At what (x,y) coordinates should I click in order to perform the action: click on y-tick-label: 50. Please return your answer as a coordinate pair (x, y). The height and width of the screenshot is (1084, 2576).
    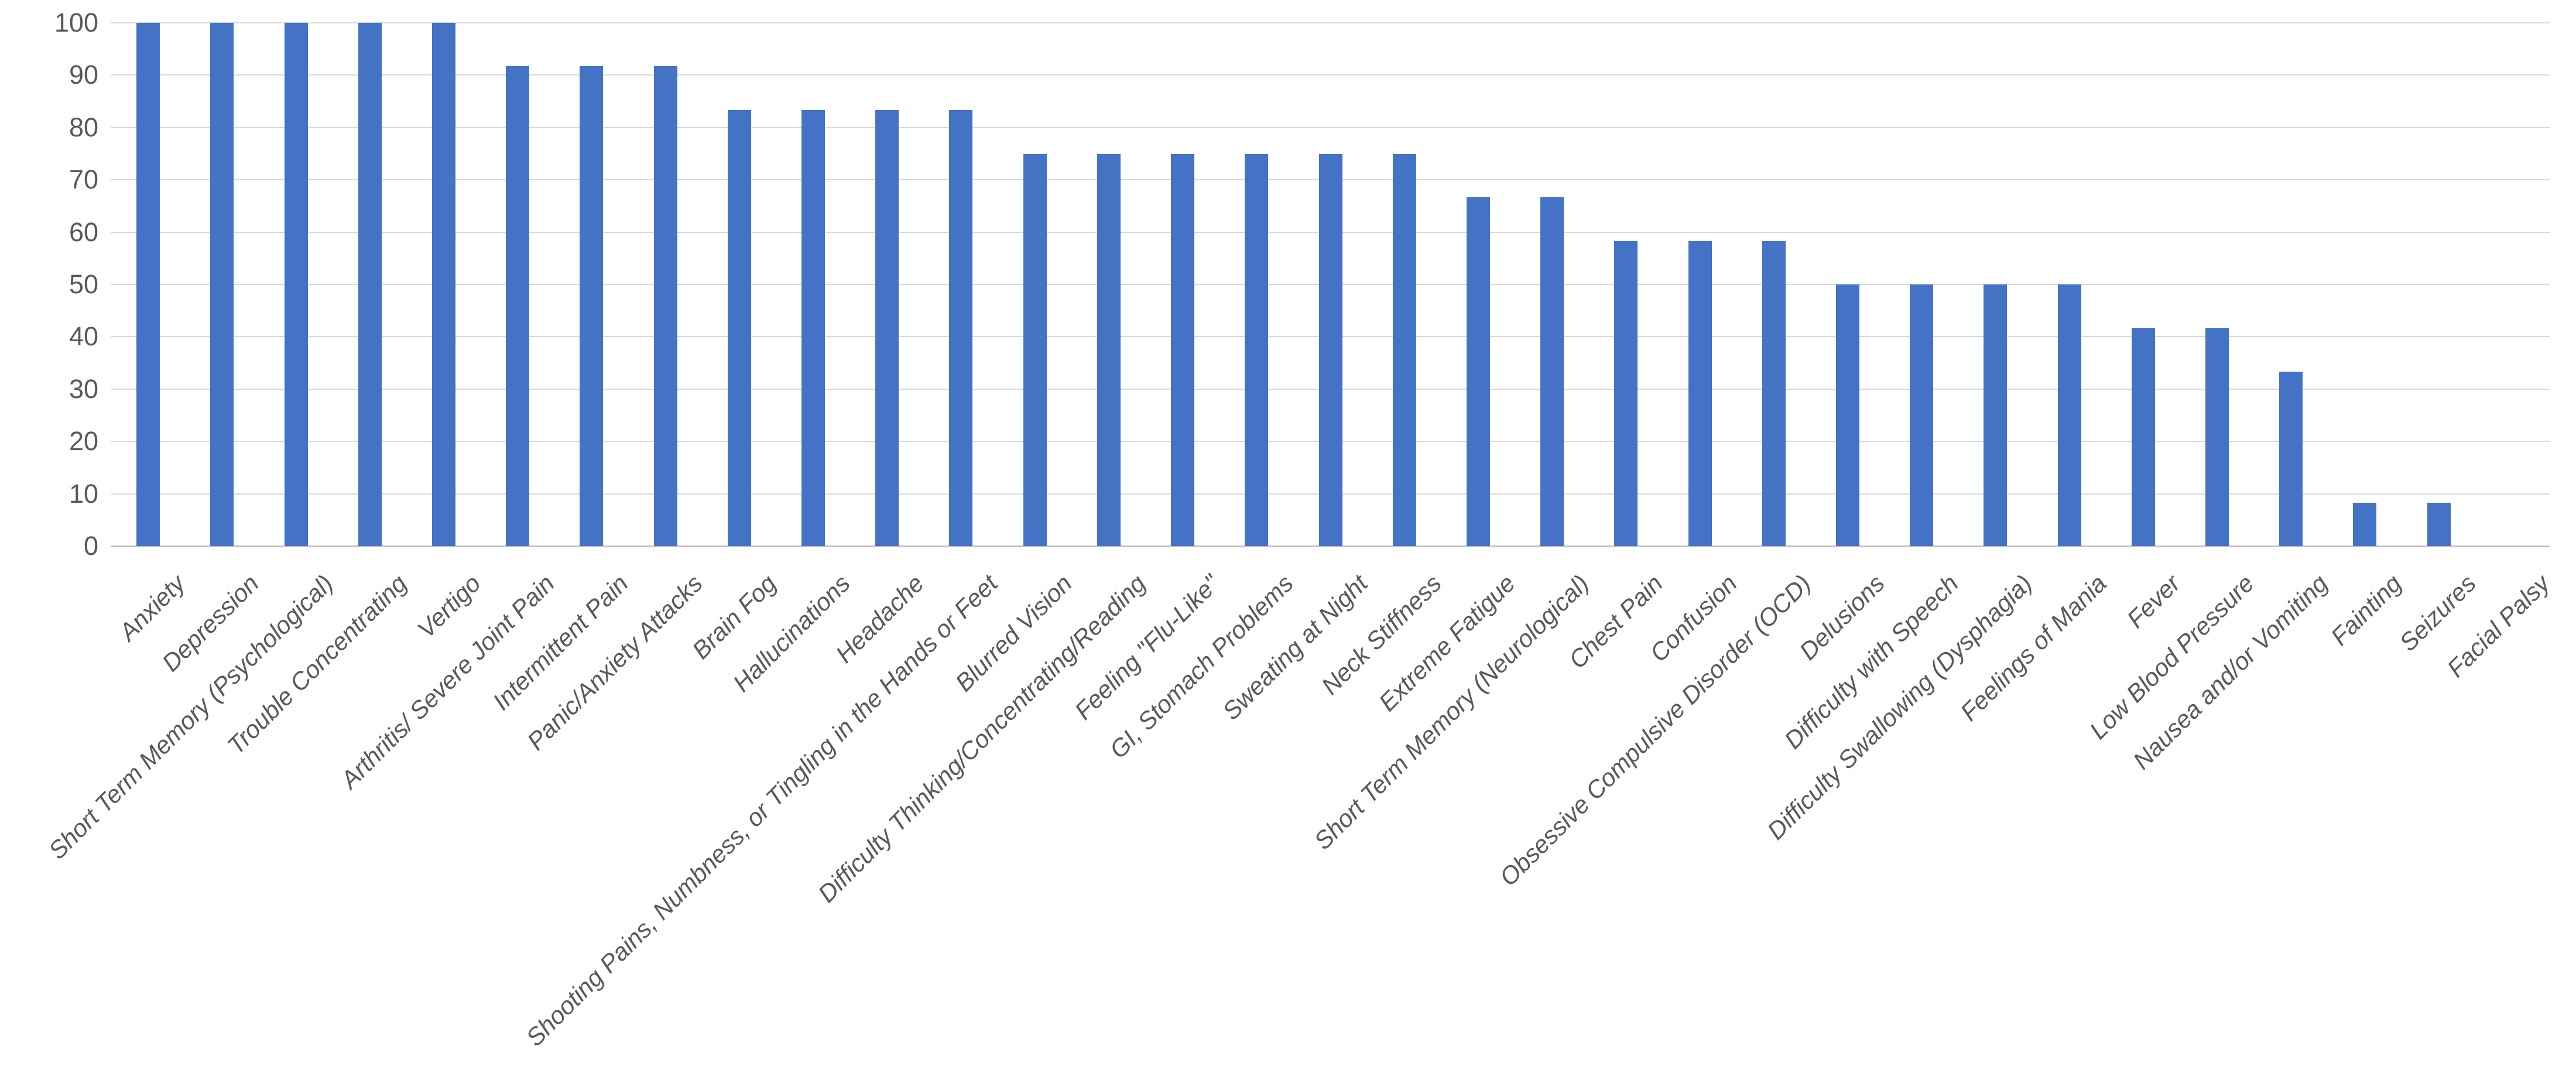
    Looking at the image, I should click on (83, 284).